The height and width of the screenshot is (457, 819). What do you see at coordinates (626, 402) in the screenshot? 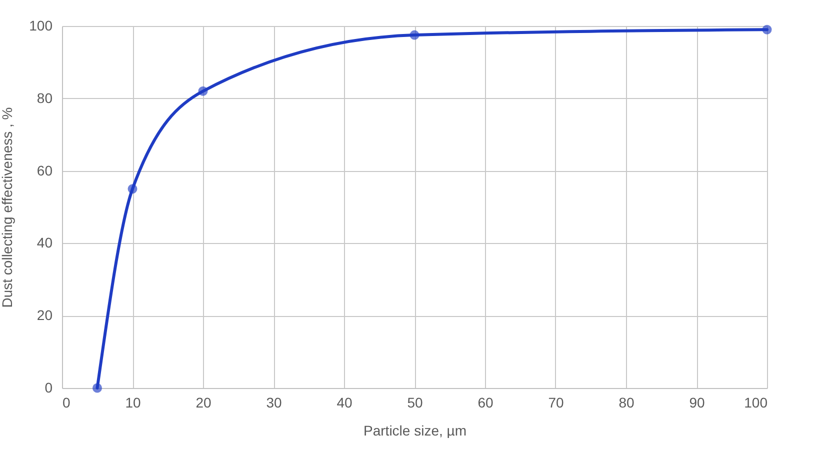
I see `x-tick-label: 80` at bounding box center [626, 402].